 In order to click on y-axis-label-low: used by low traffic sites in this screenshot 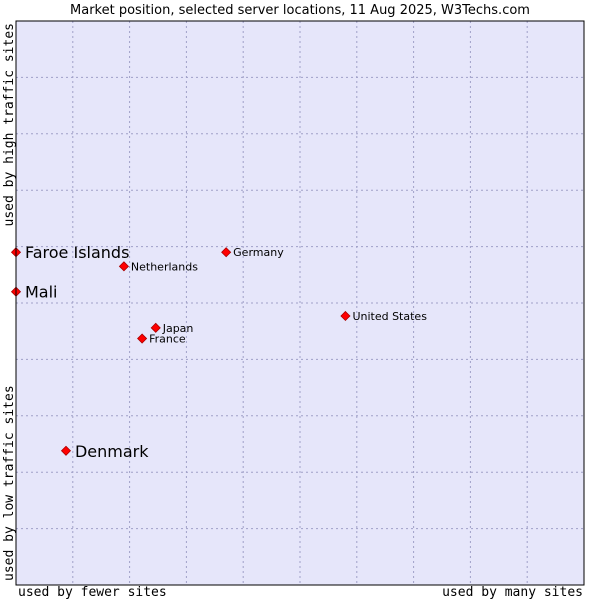, I will do `click(9, 483)`.